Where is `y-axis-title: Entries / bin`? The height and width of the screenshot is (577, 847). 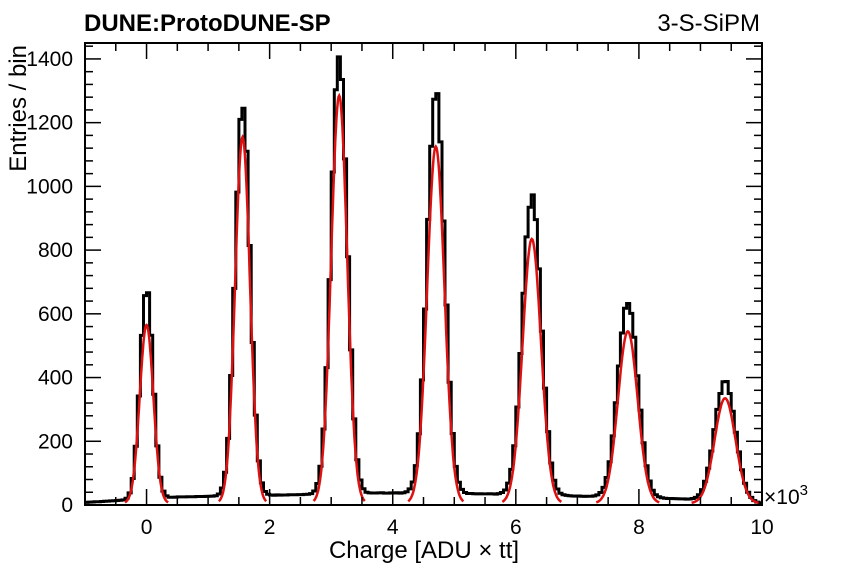
y-axis-title: Entries / bin is located at coordinates (18, 108).